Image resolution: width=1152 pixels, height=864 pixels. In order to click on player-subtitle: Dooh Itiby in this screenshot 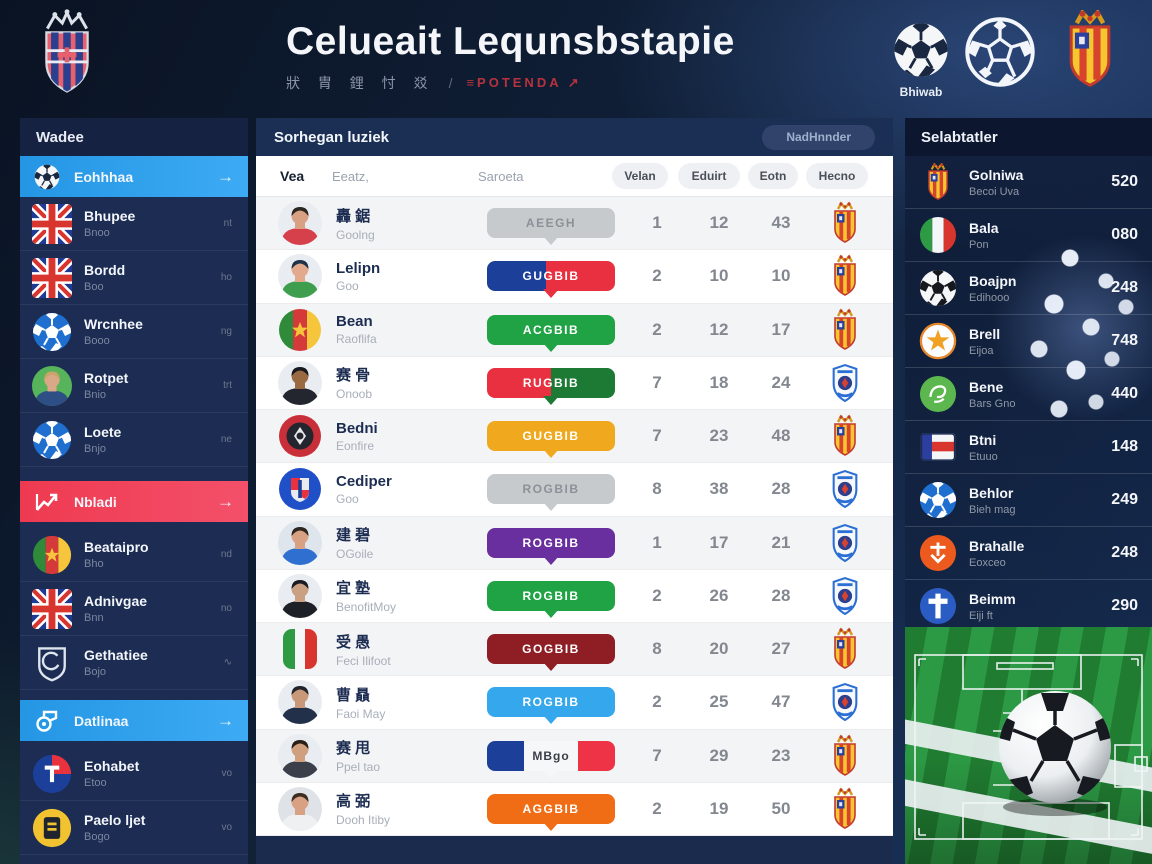, I will do `click(363, 820)`.